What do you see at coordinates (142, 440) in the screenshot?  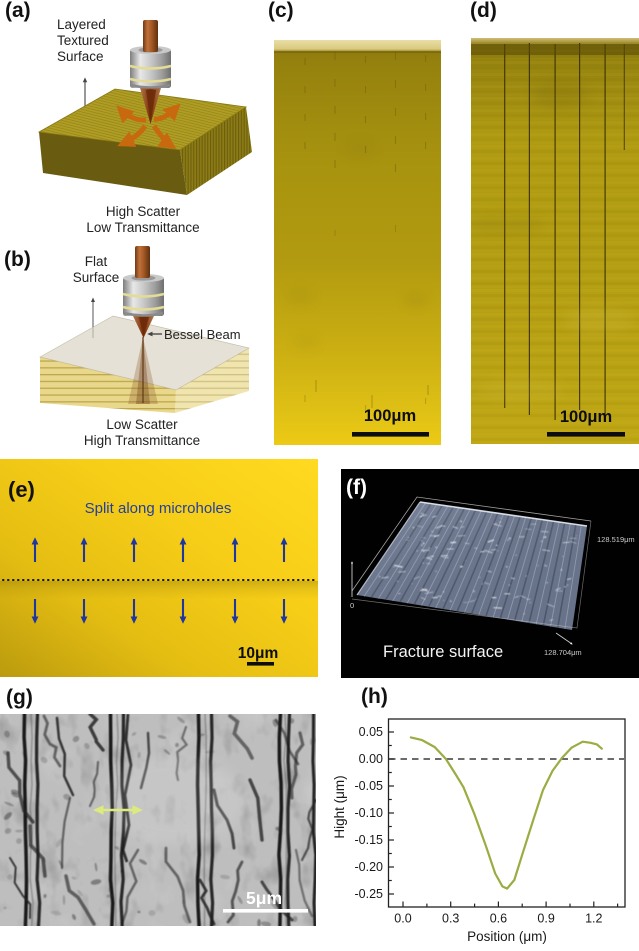 I see `svg-text: High Transmittance` at bounding box center [142, 440].